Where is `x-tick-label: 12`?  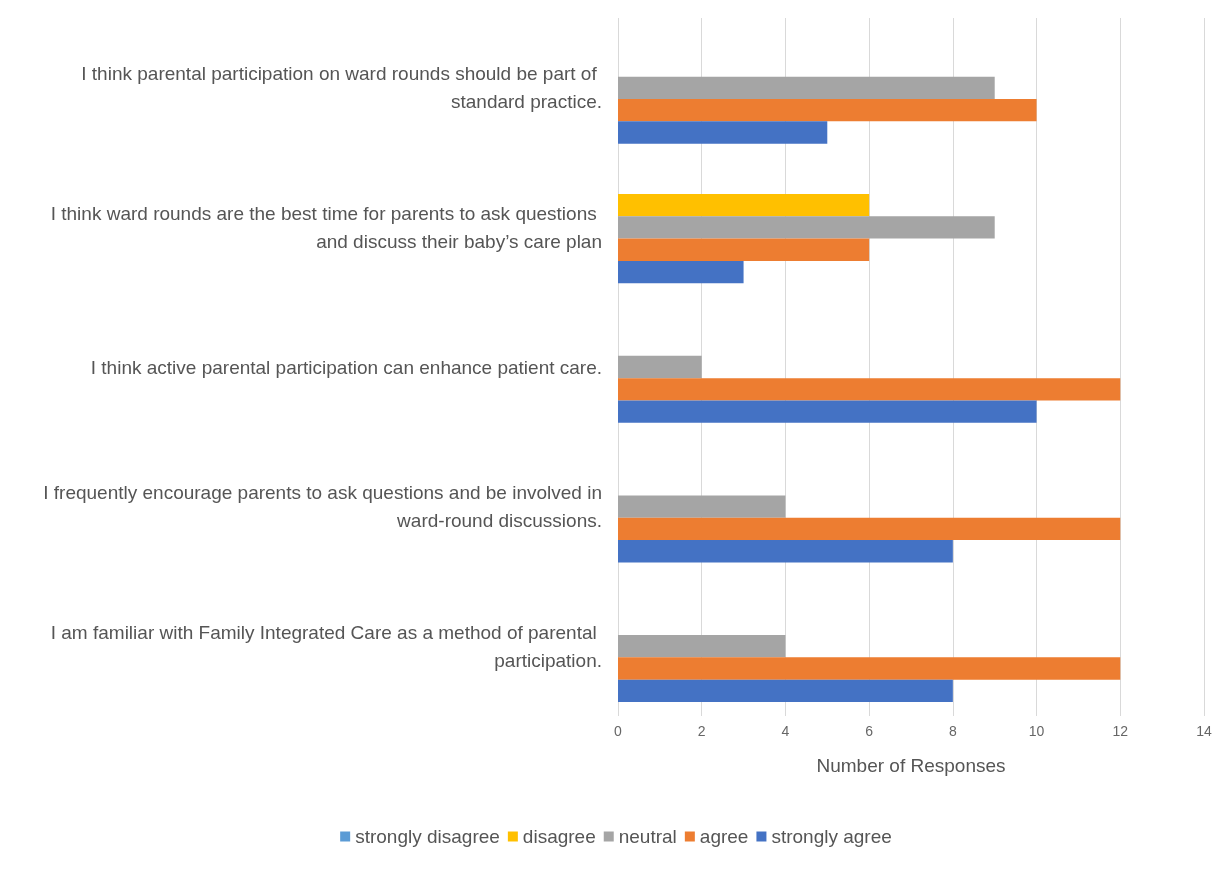
x-tick-label: 12 is located at coordinates (1120, 731).